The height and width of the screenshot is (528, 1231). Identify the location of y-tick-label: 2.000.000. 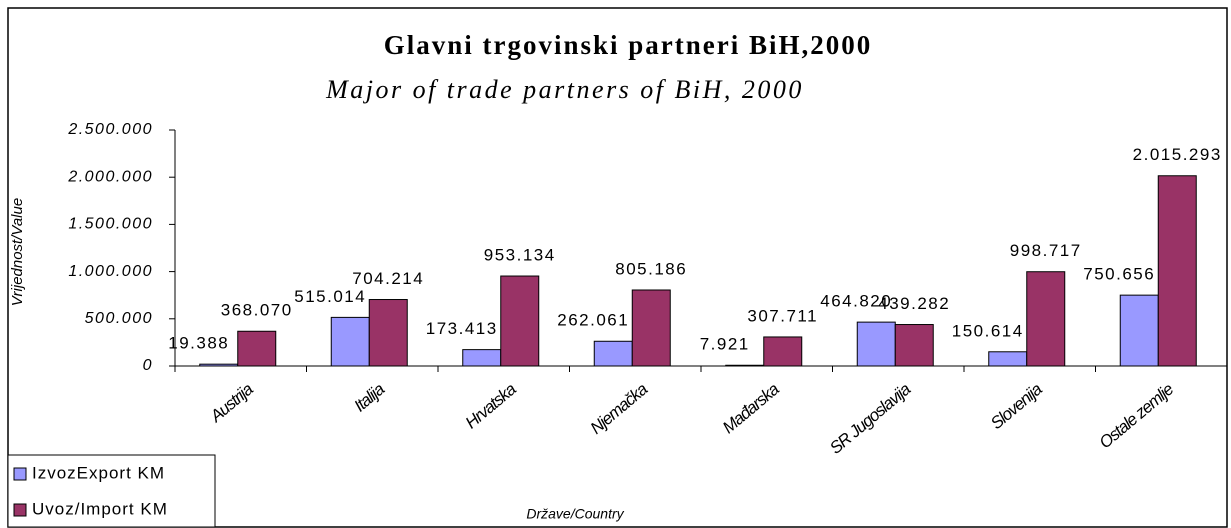
(110, 176).